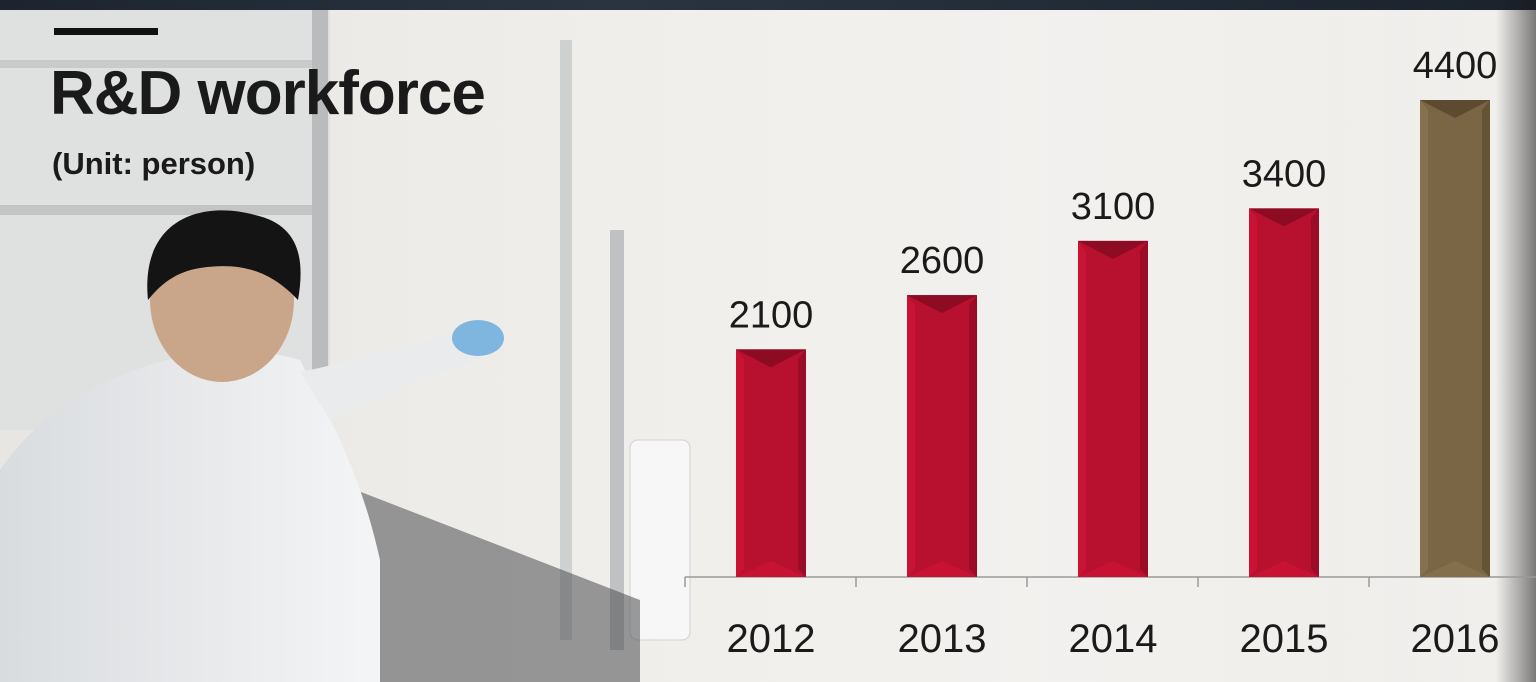 The width and height of the screenshot is (1536, 682). What do you see at coordinates (1455, 66) in the screenshot?
I see `value-label: 4400` at bounding box center [1455, 66].